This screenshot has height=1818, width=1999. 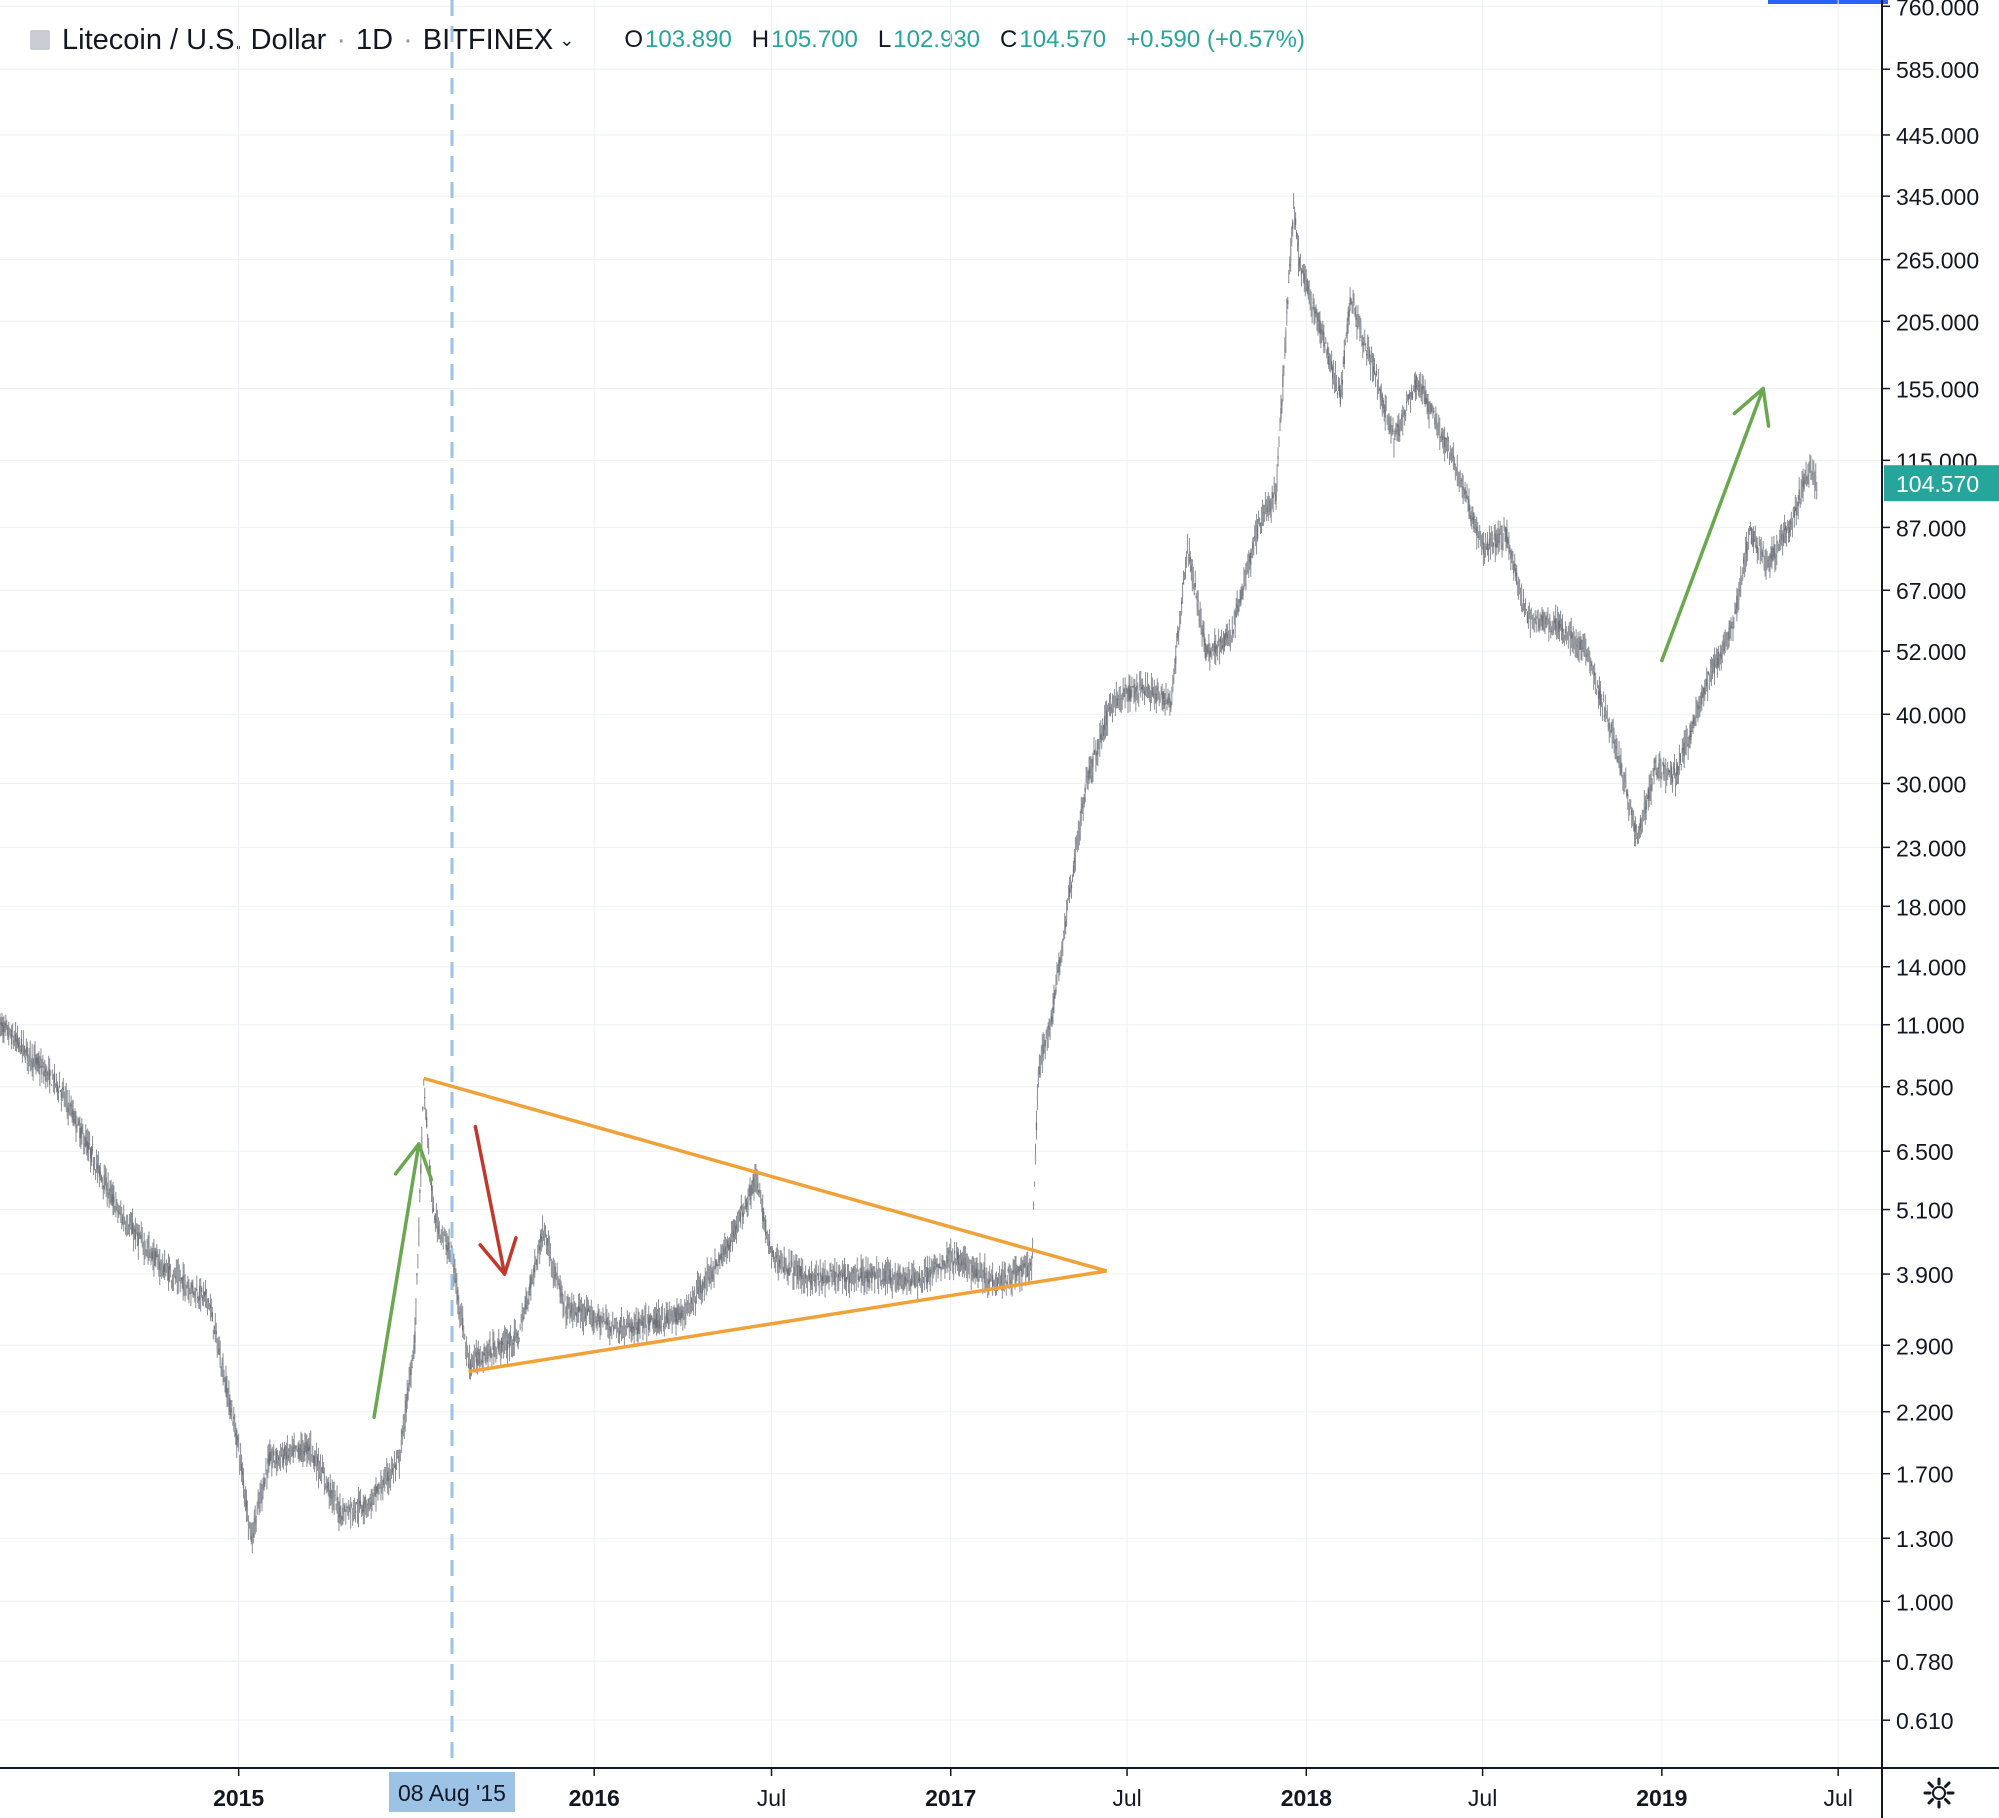 I want to click on time-tick-label: 2018, so click(x=1306, y=1798).